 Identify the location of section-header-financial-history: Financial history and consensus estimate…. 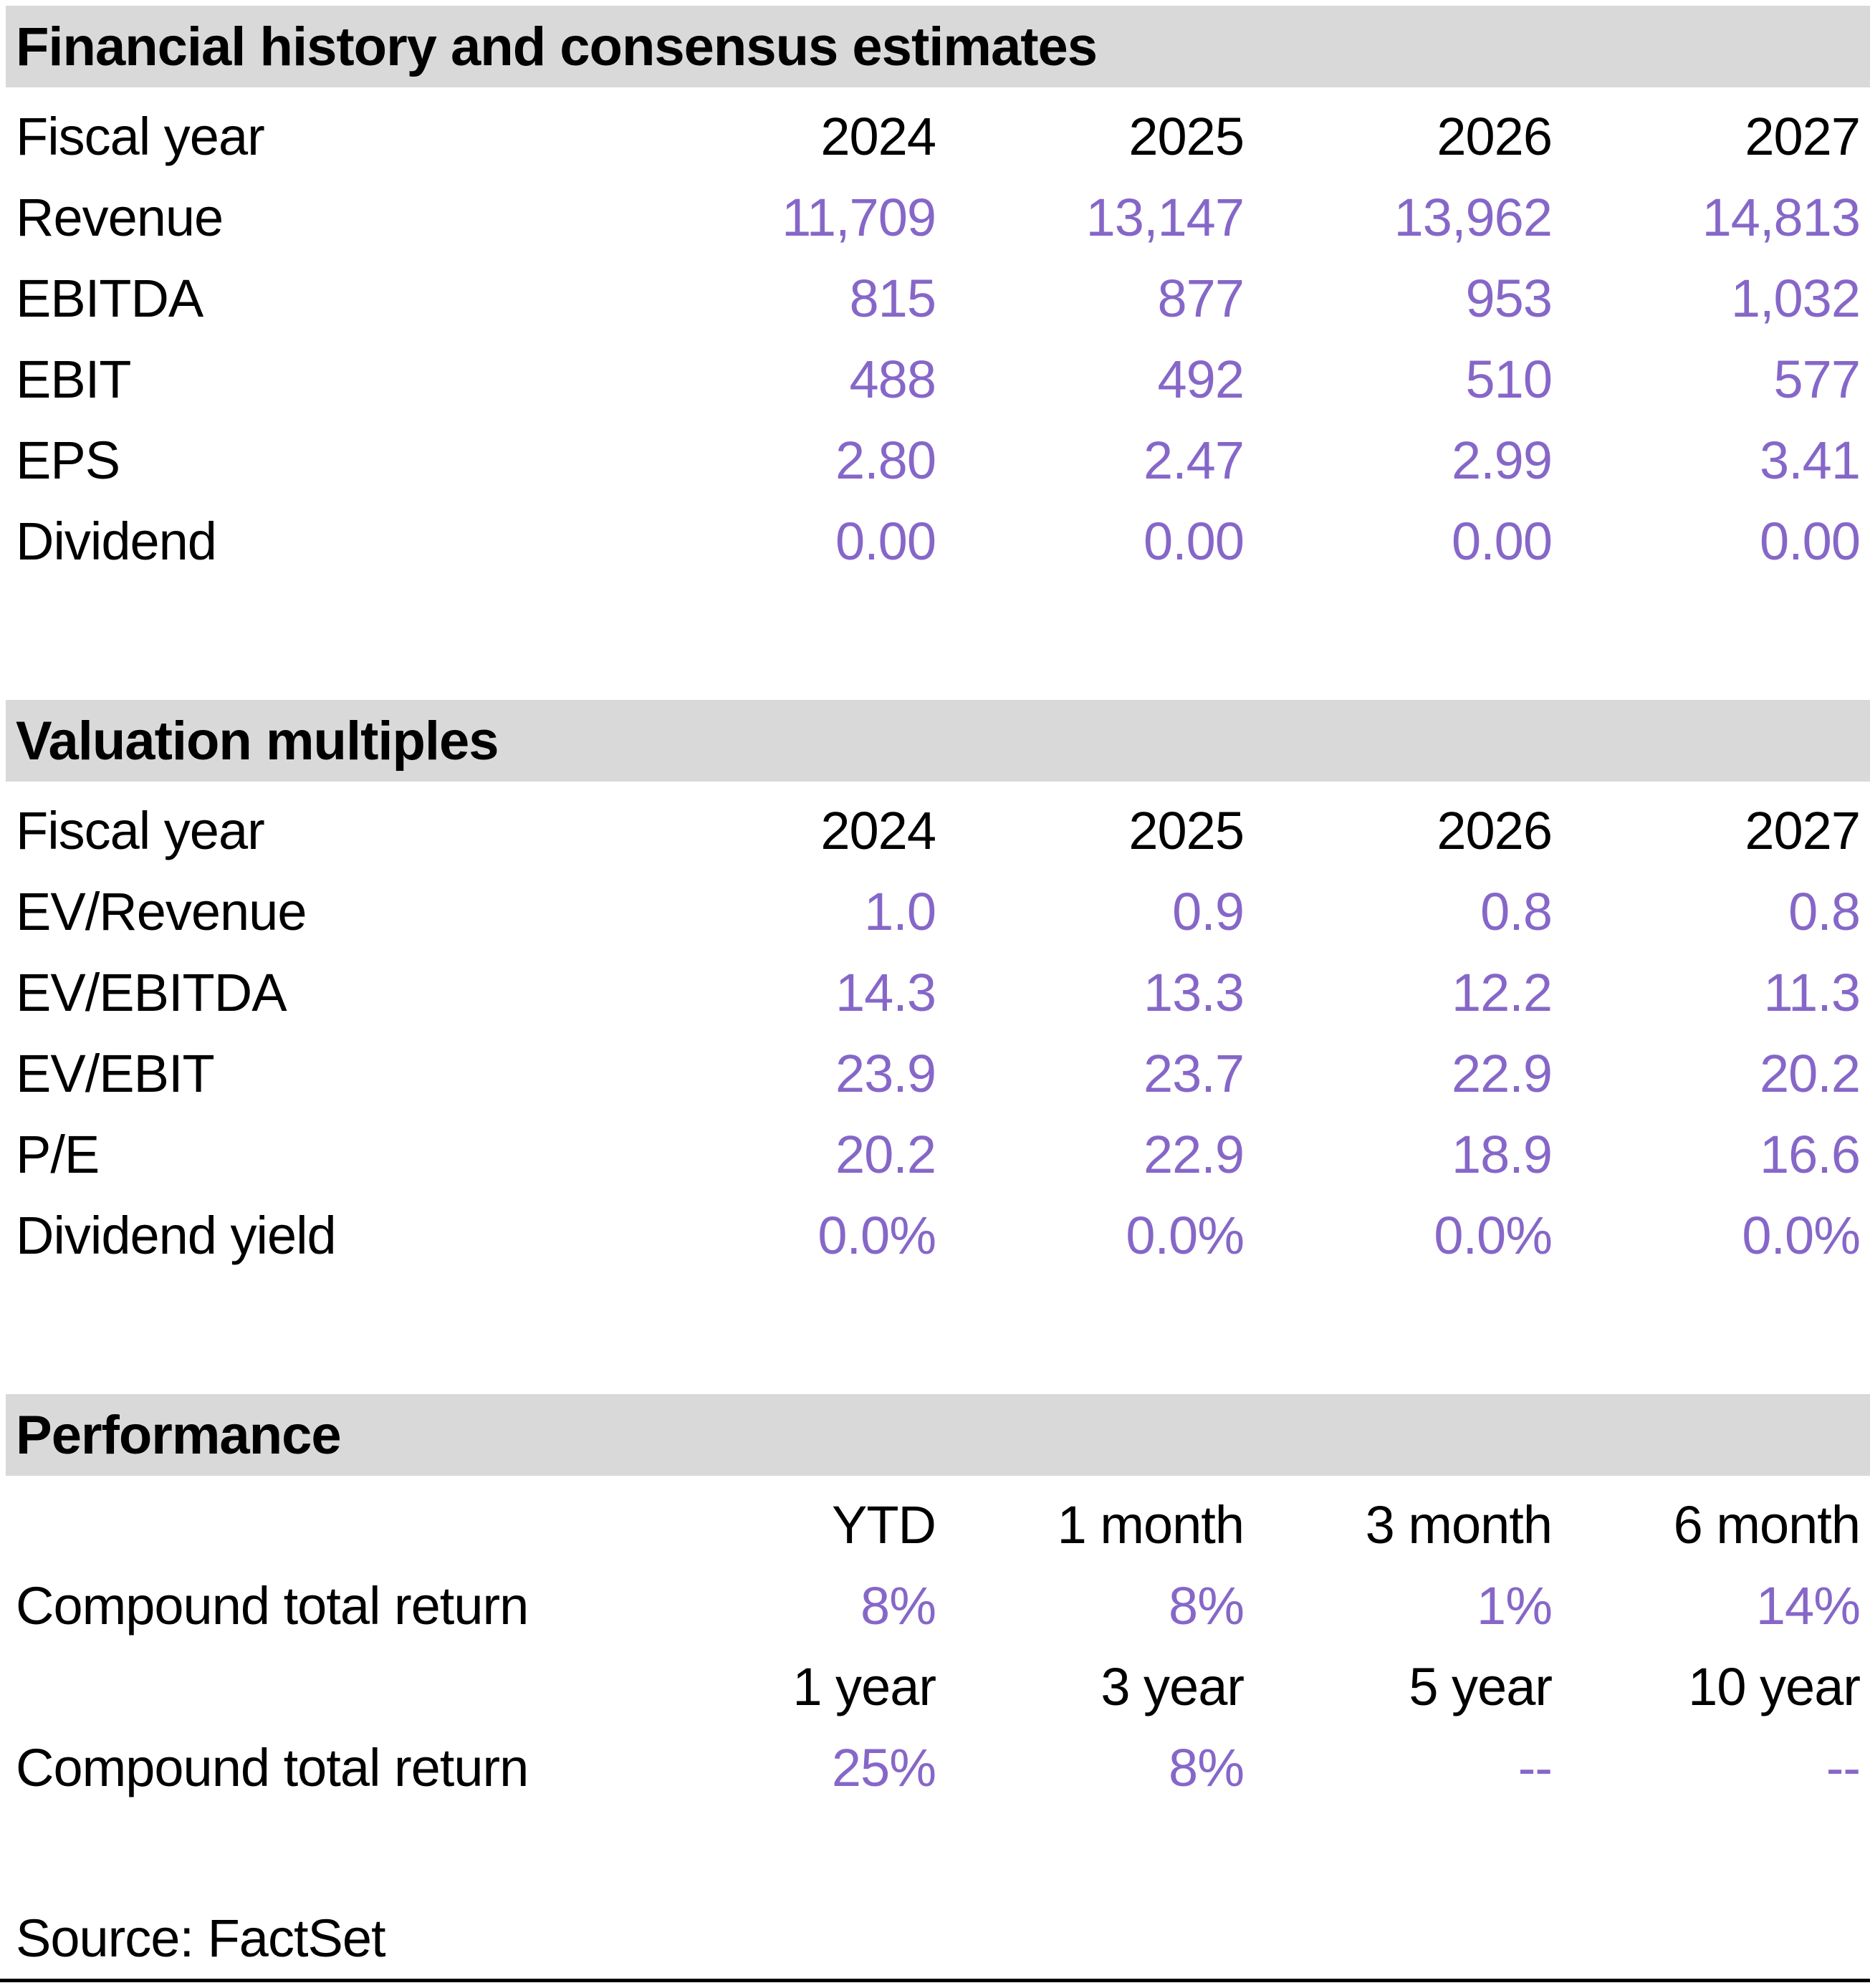
(938, 46).